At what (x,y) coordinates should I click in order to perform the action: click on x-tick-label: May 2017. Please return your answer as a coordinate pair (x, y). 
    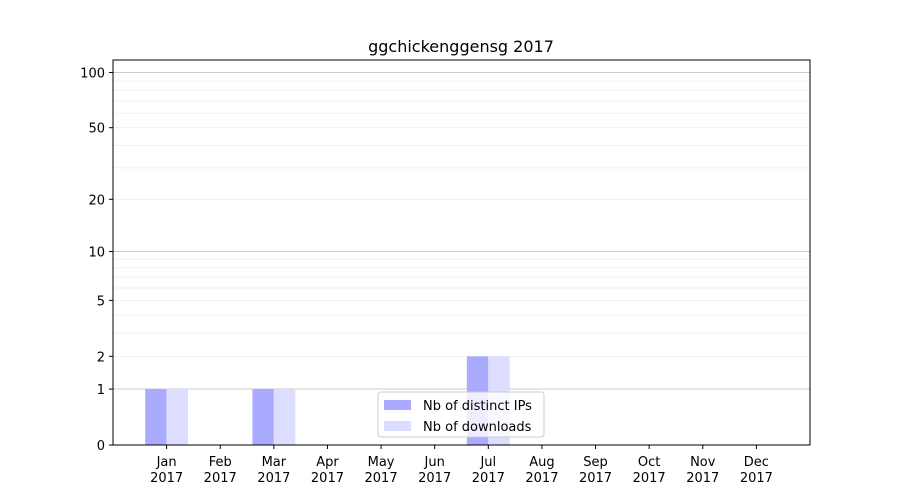
    Looking at the image, I should click on (381, 470).